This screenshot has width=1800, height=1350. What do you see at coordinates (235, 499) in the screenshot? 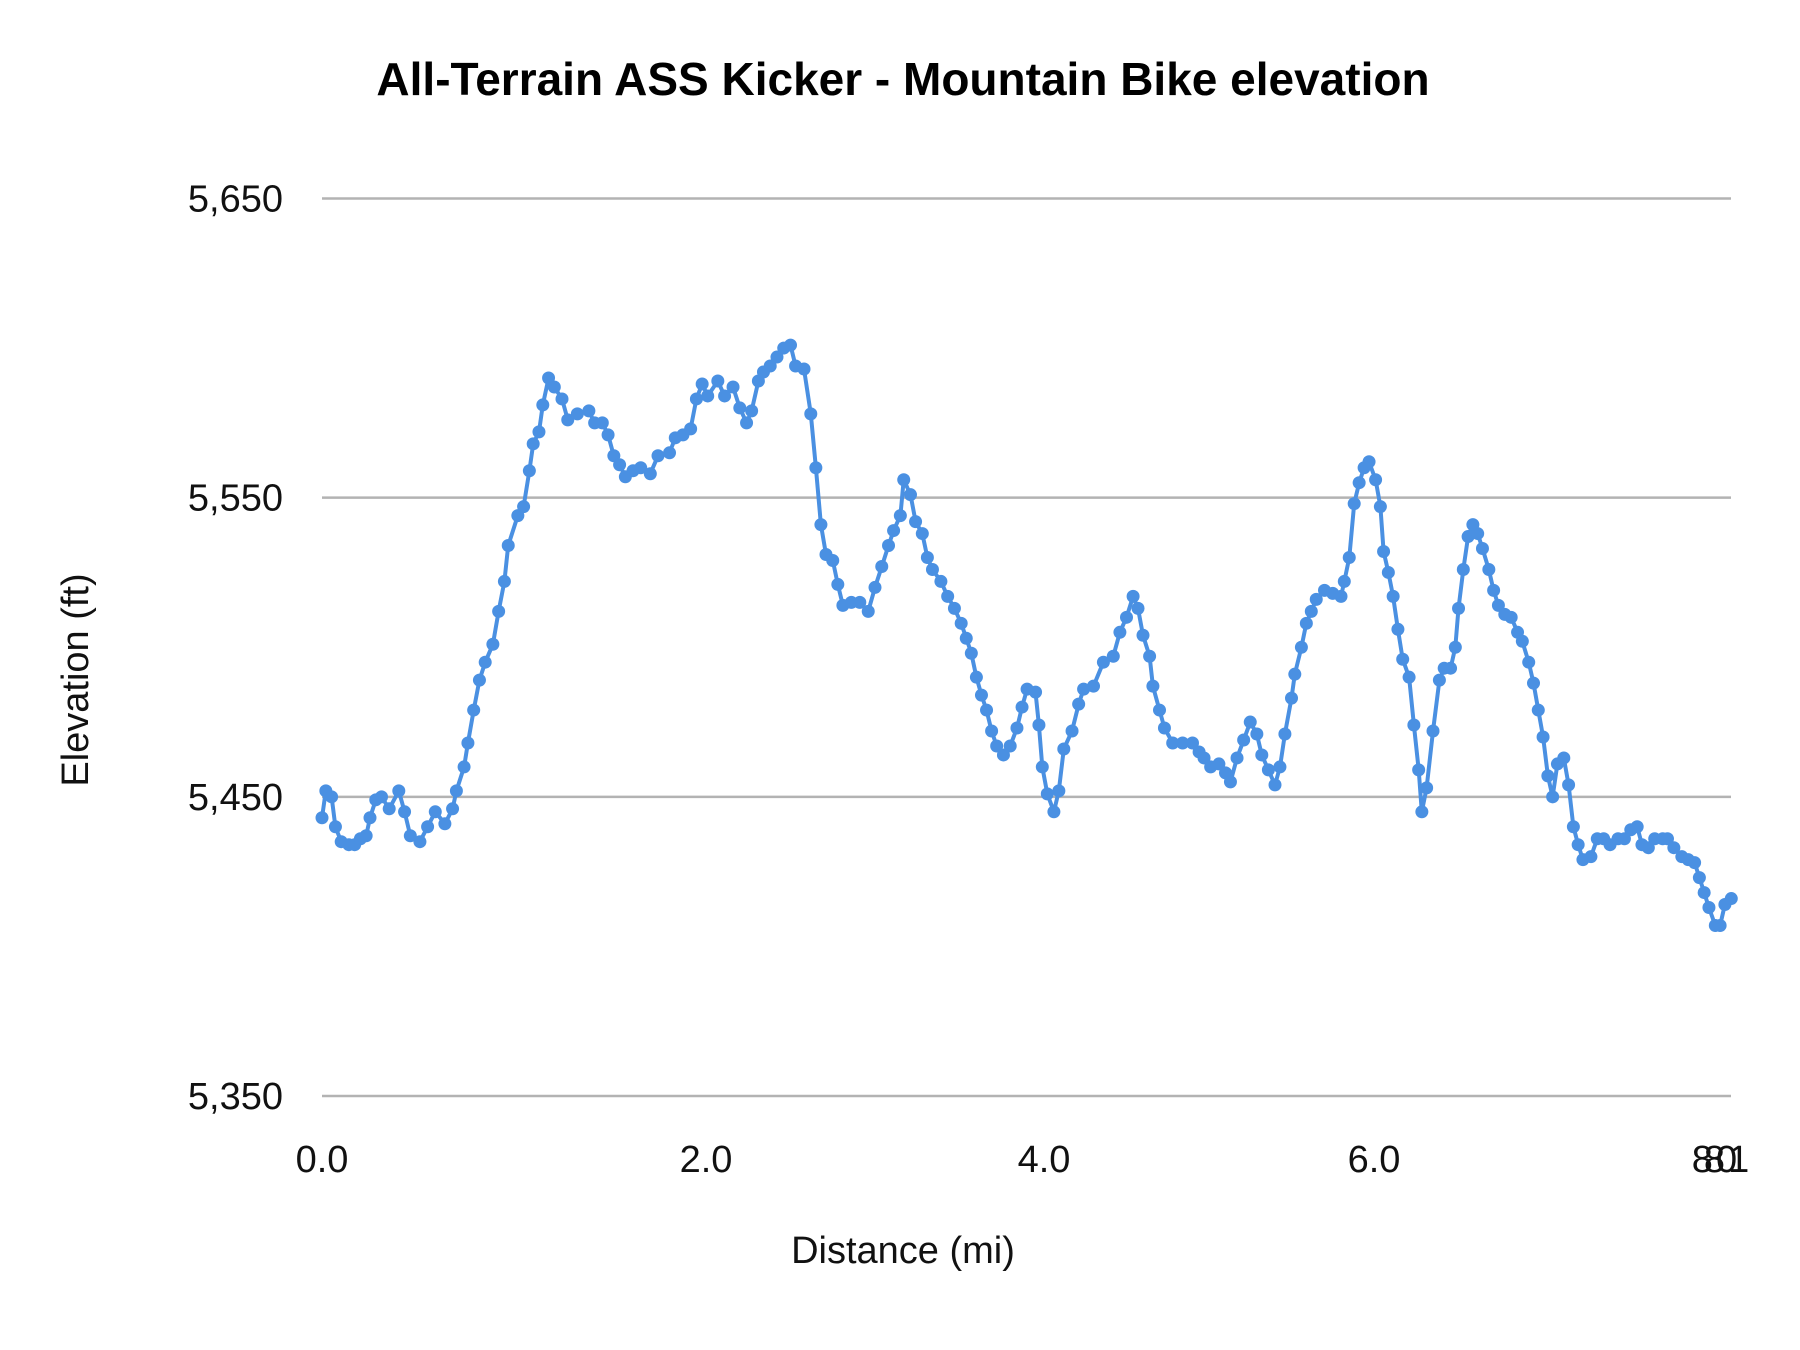
I see `y-tick-label: 5,550` at bounding box center [235, 499].